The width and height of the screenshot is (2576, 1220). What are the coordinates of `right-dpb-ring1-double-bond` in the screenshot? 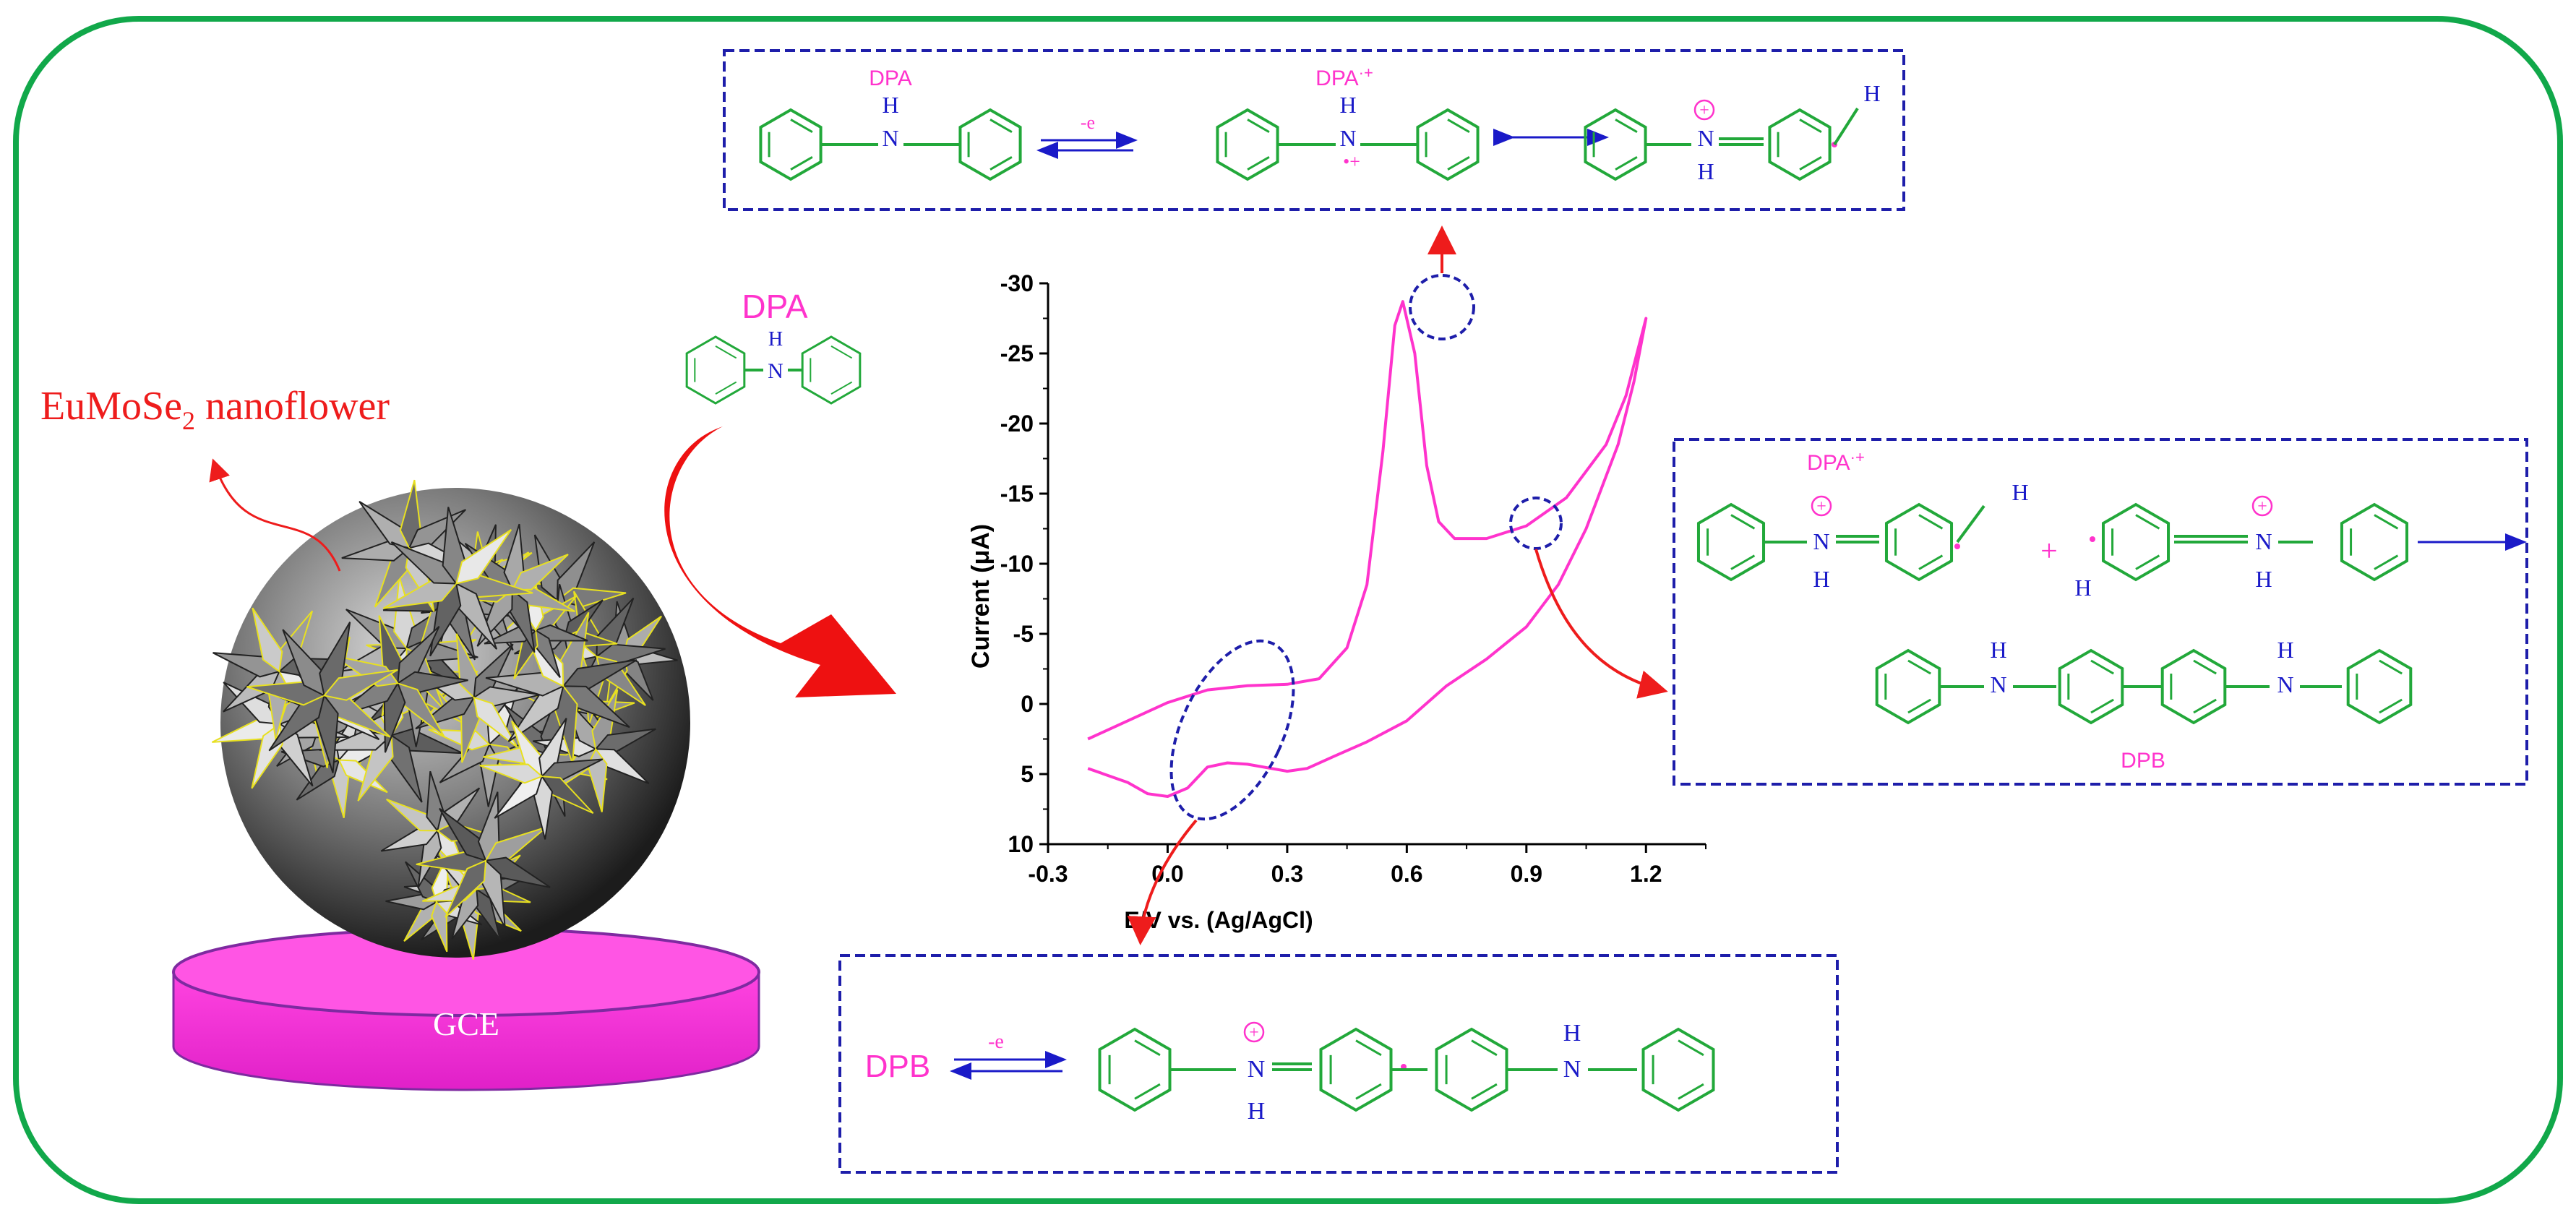 It's located at (1919, 667).